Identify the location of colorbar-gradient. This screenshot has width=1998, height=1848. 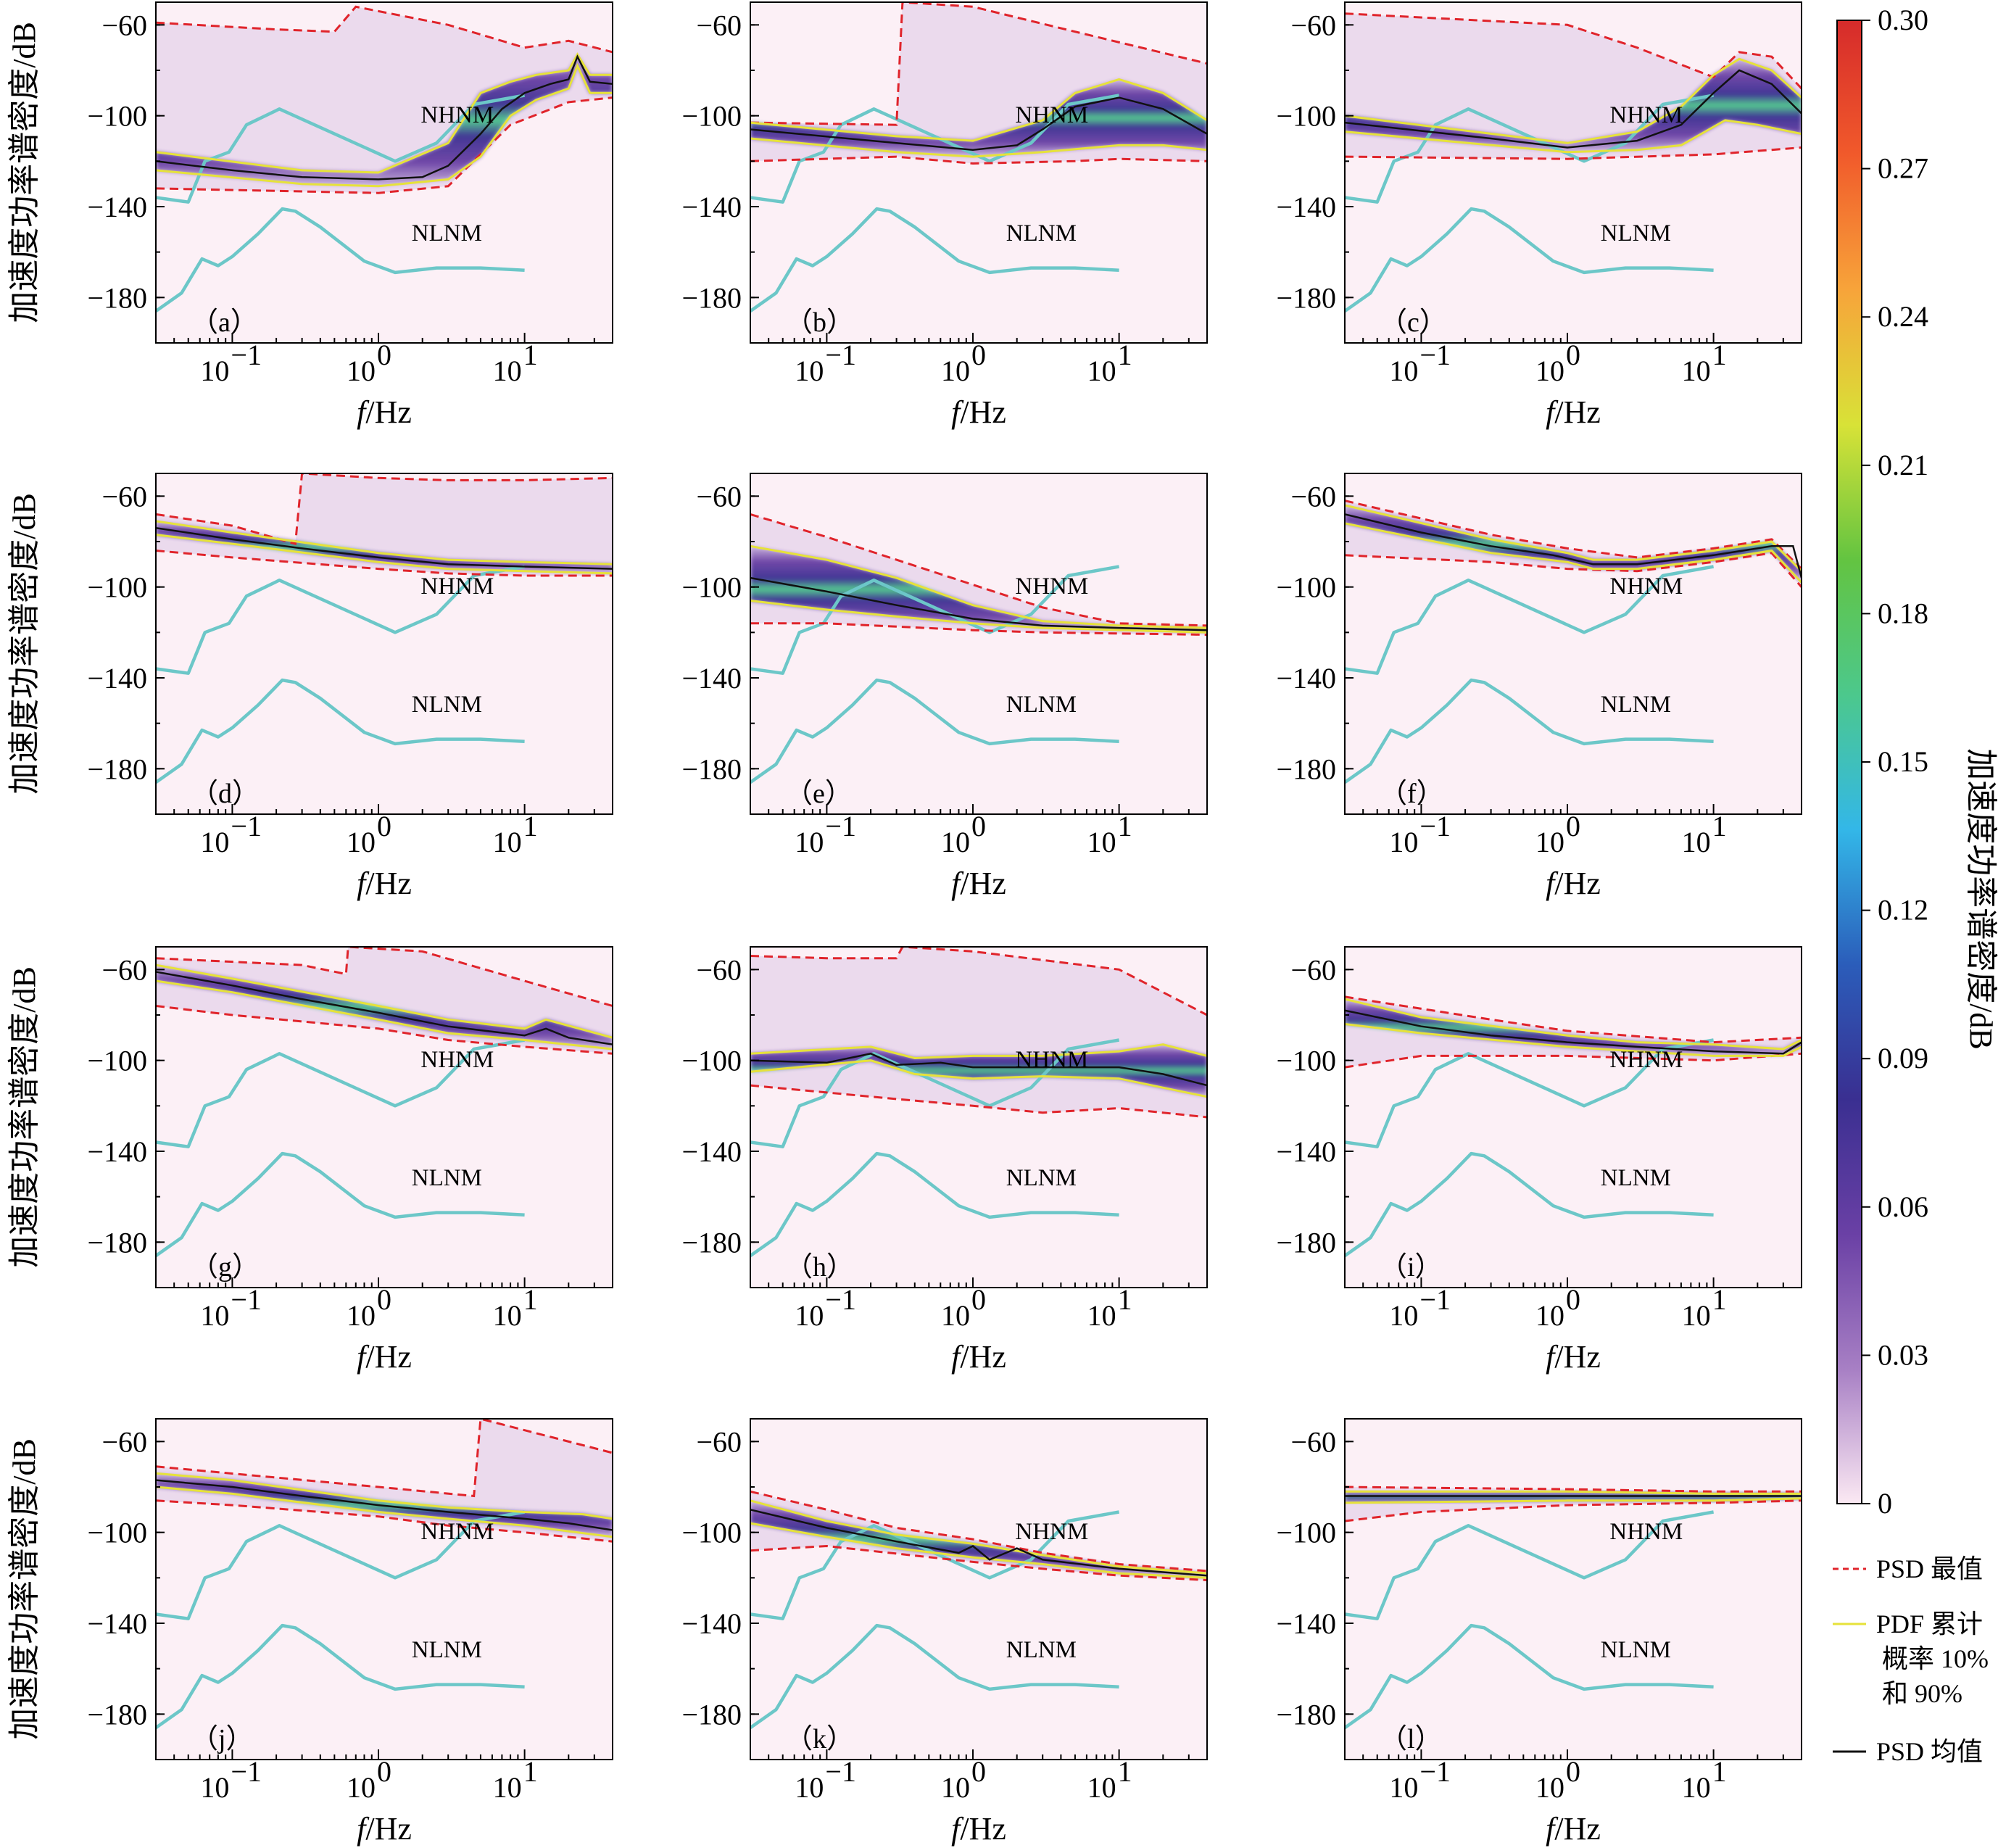
(1849, 762).